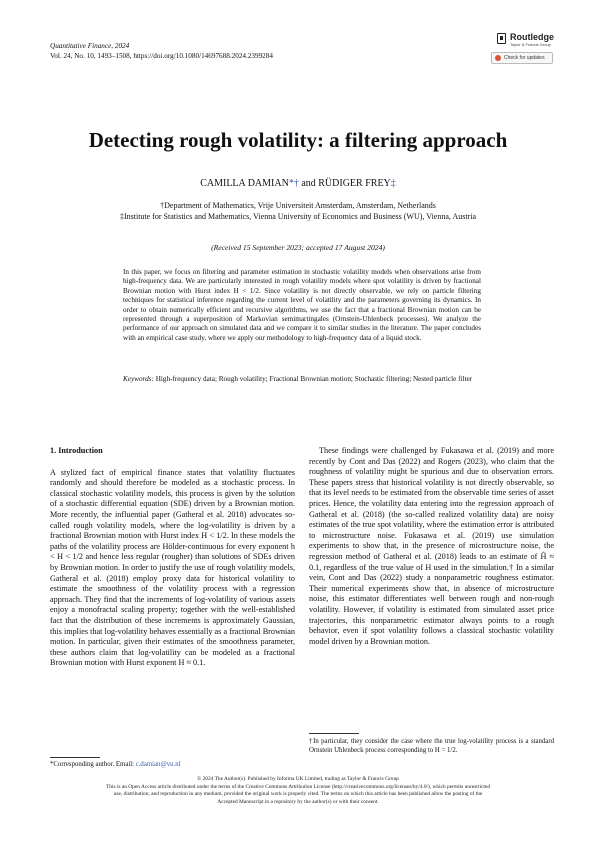  I want to click on publisher-name: Routledge, so click(532, 37).